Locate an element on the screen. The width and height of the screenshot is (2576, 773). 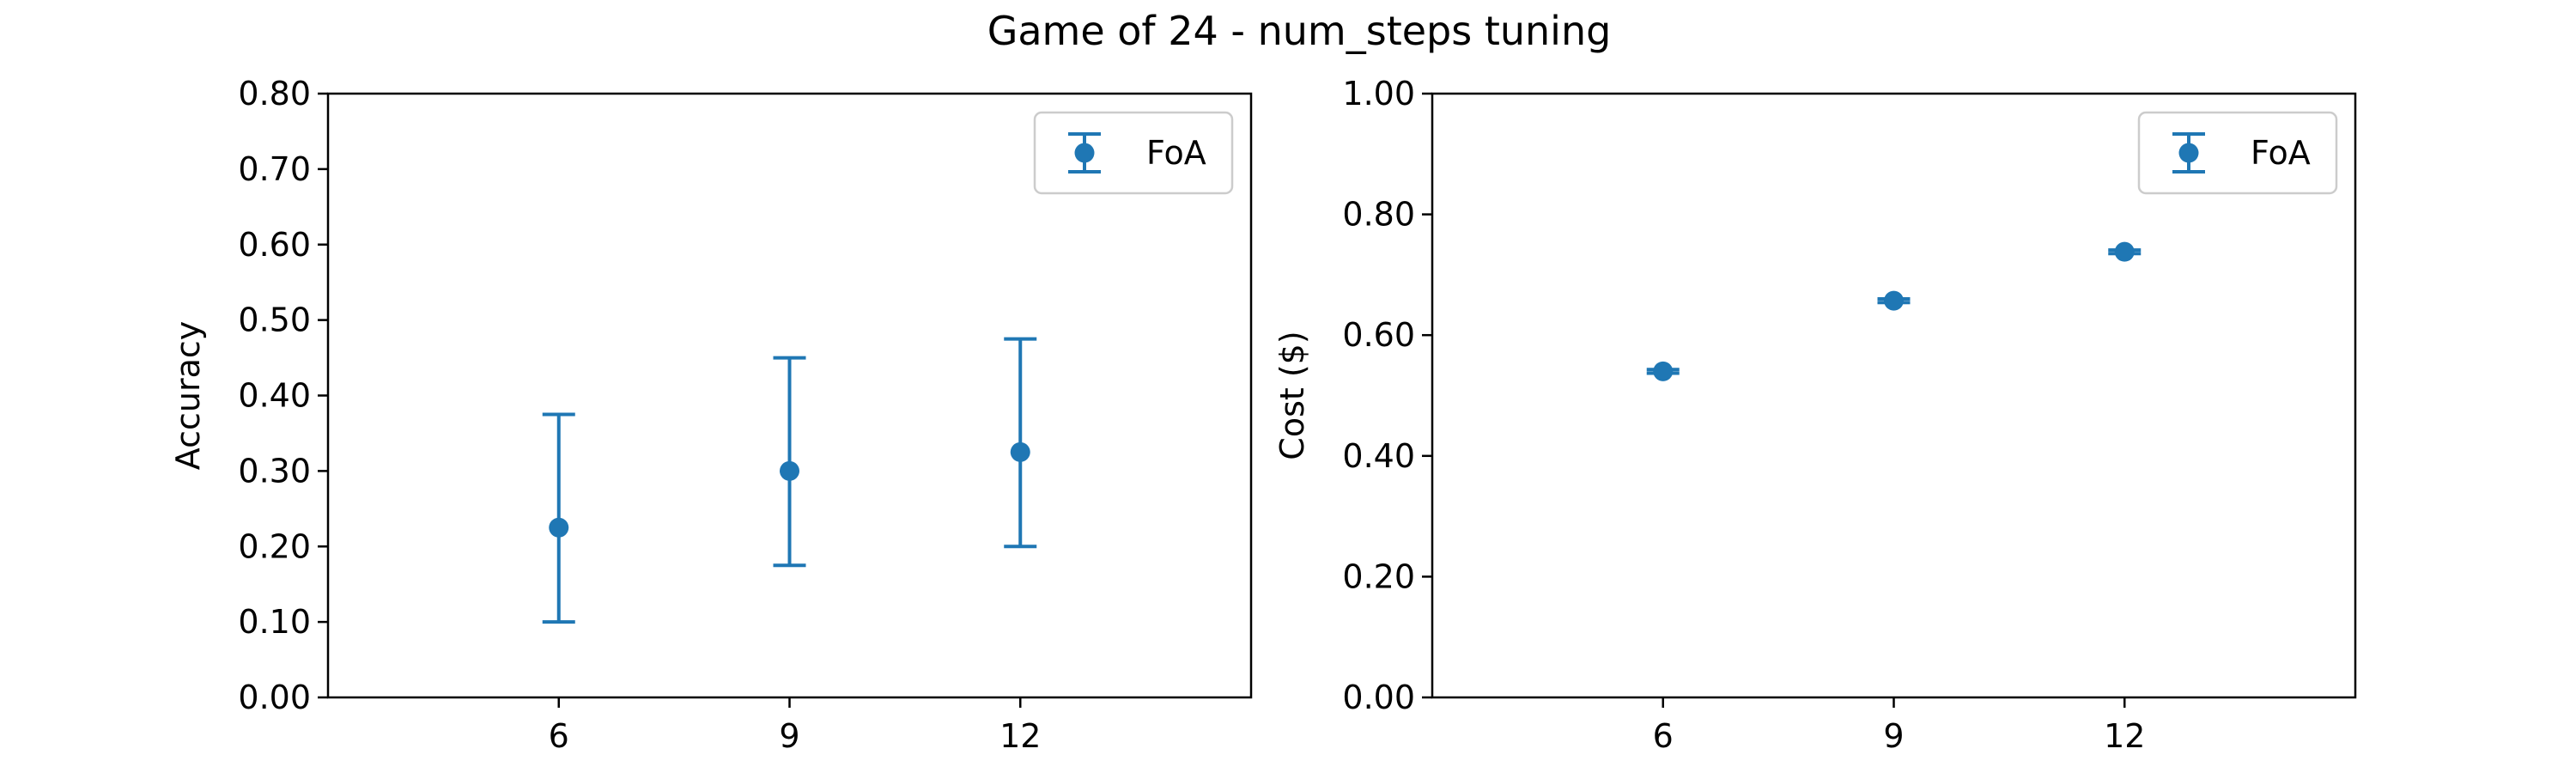
y-tick-label: 0.70 is located at coordinates (274, 169).